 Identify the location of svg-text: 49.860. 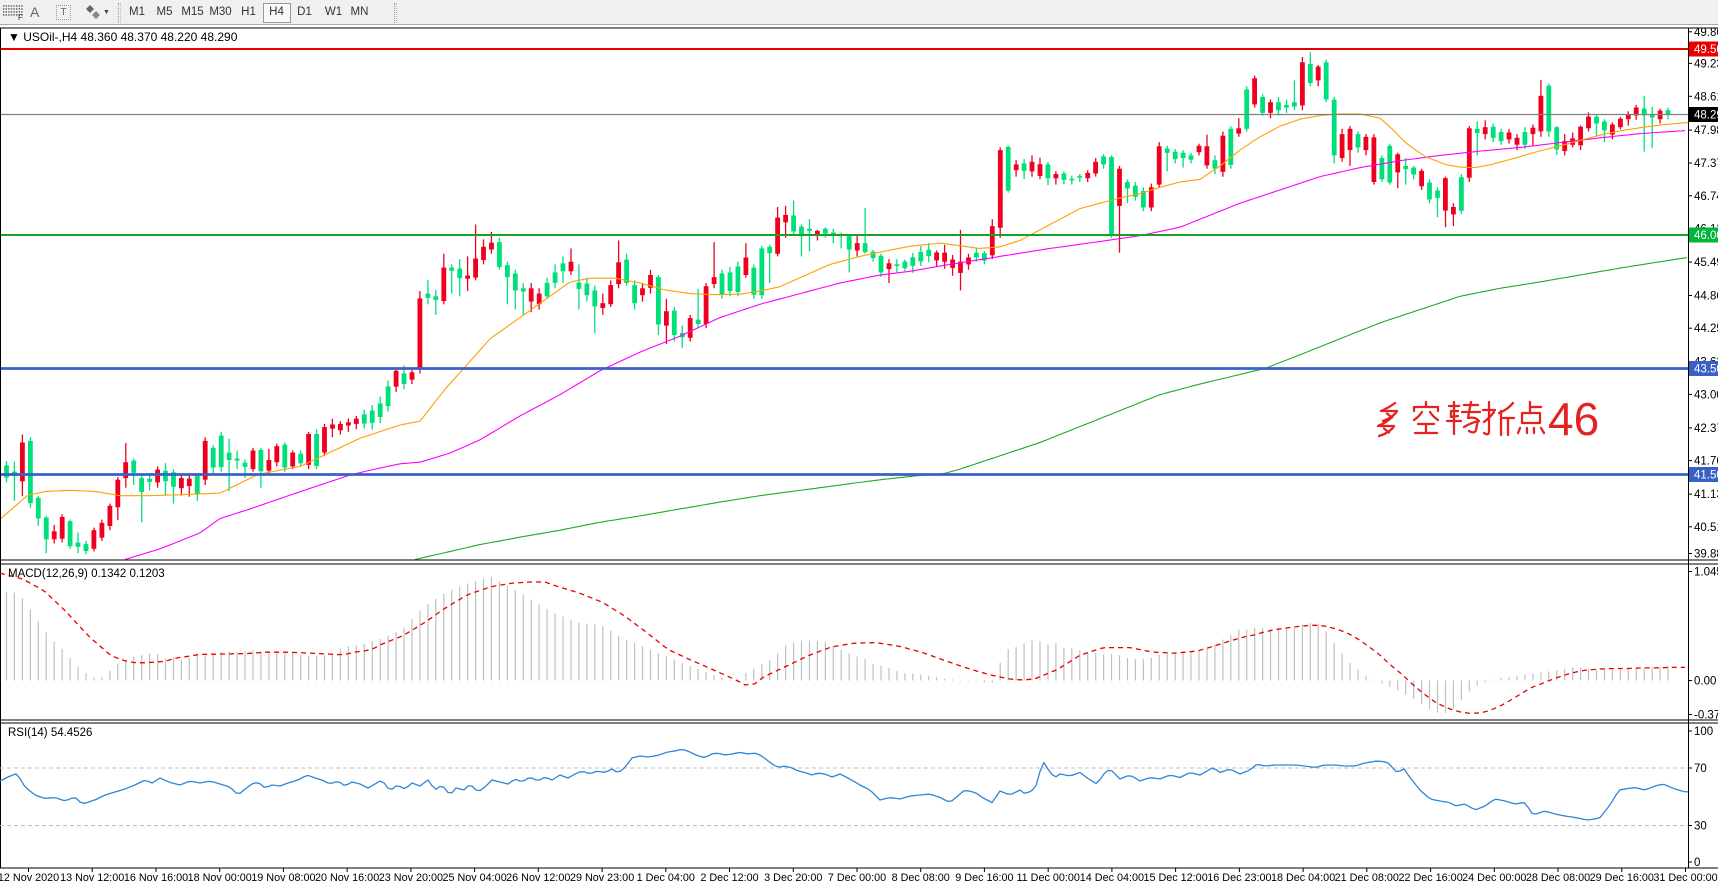
(1706, 33).